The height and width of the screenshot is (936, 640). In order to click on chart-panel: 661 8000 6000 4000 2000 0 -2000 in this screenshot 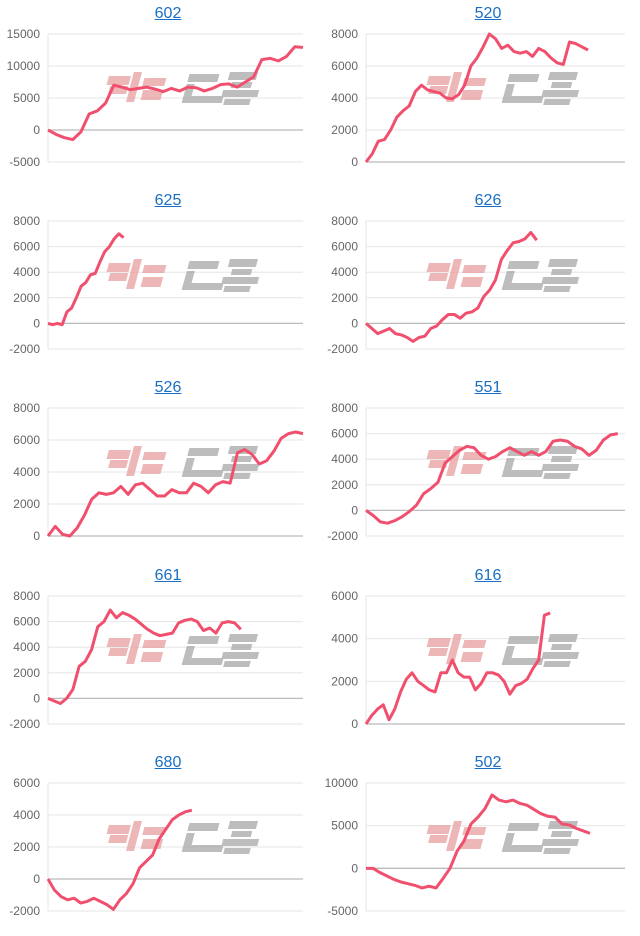, I will do `click(160, 655)`.